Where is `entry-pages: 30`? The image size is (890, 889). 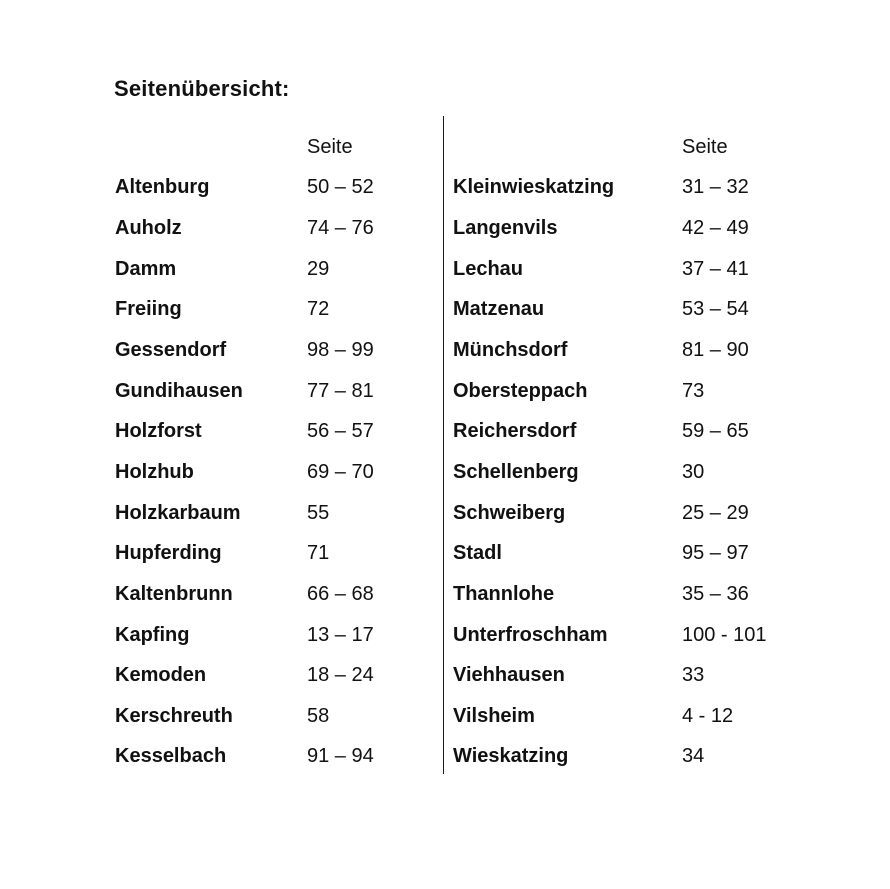
entry-pages: 30 is located at coordinates (693, 471).